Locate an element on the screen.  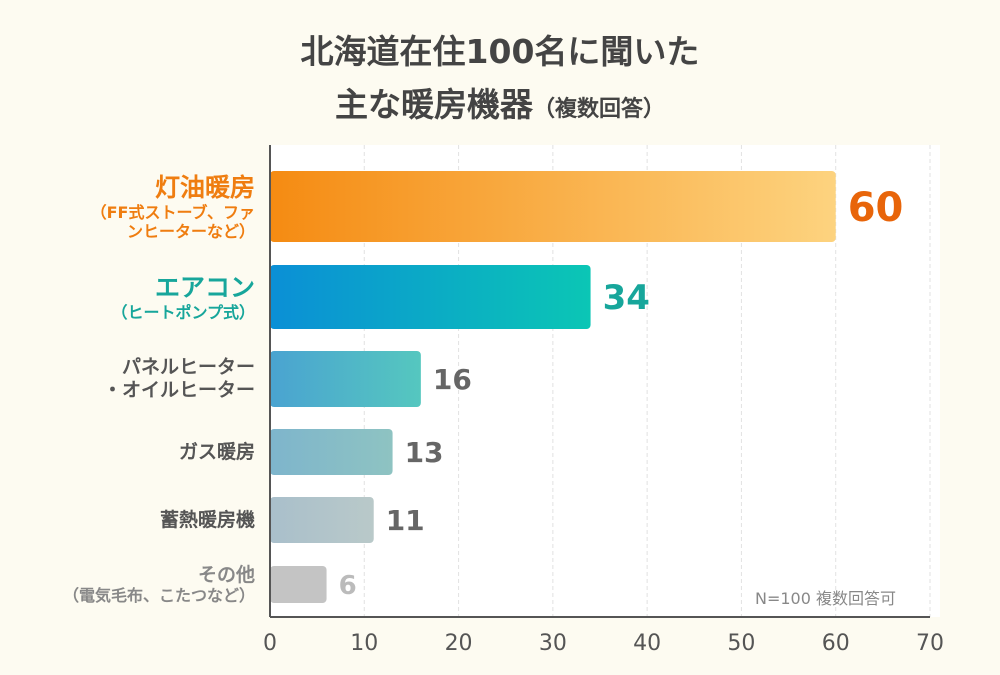
chart-title-line2: 主な暖房機器（複数回答） is located at coordinates (500, 102).